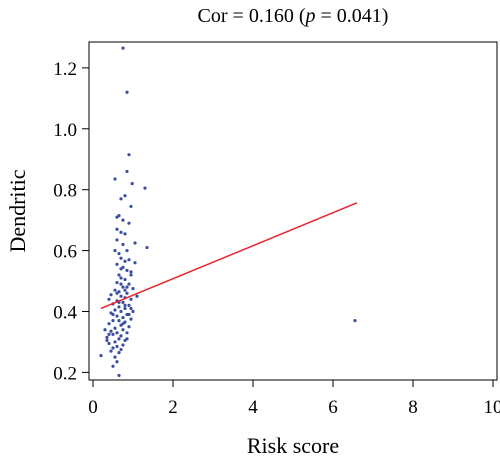 The height and width of the screenshot is (466, 500). What do you see at coordinates (492, 407) in the screenshot?
I see `x-tick-label: 10` at bounding box center [492, 407].